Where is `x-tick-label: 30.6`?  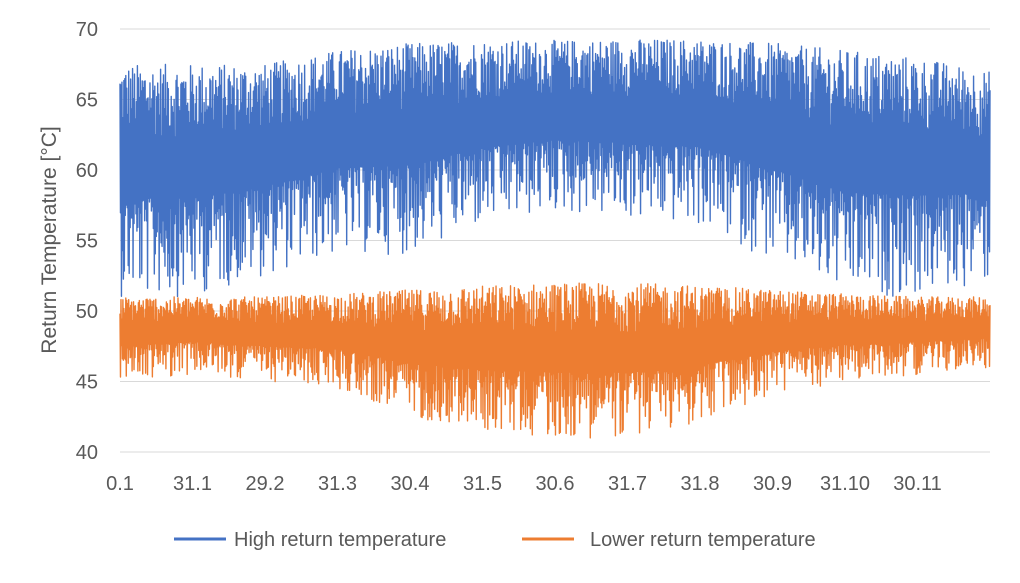 x-tick-label: 30.6 is located at coordinates (555, 484).